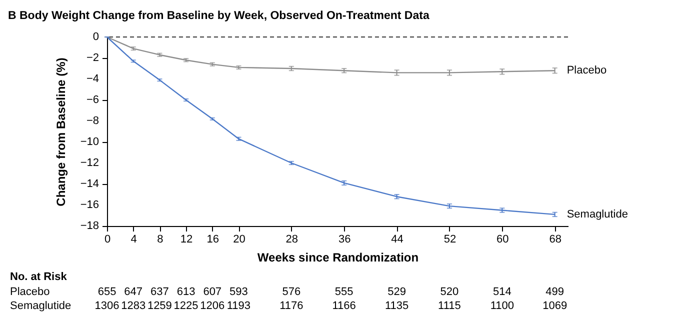 The image size is (680, 331). Describe the element at coordinates (160, 240) in the screenshot. I see `x-tick-label: 8` at that location.